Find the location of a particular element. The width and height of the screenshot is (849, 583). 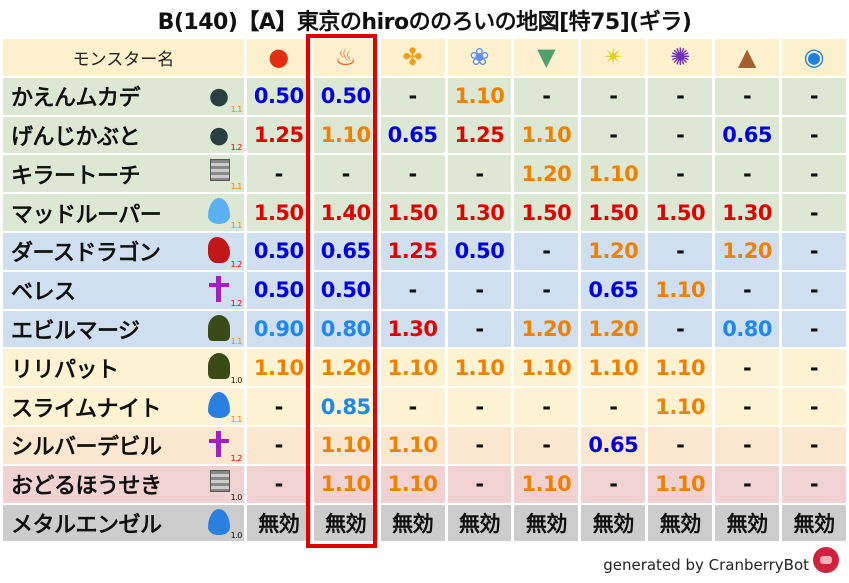

monster-name: おどるほうせき is located at coordinates (86, 487).